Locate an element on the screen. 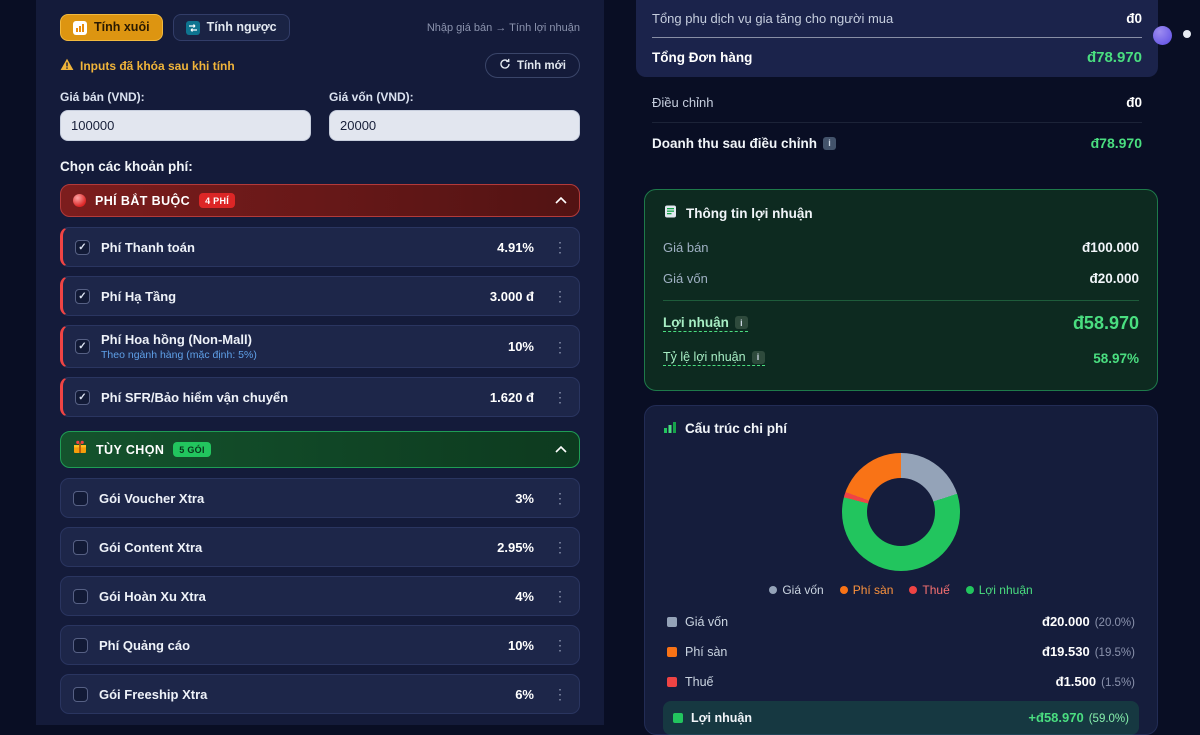 This screenshot has width=1200, height=735. floating-assistant-button is located at coordinates (1162, 35).